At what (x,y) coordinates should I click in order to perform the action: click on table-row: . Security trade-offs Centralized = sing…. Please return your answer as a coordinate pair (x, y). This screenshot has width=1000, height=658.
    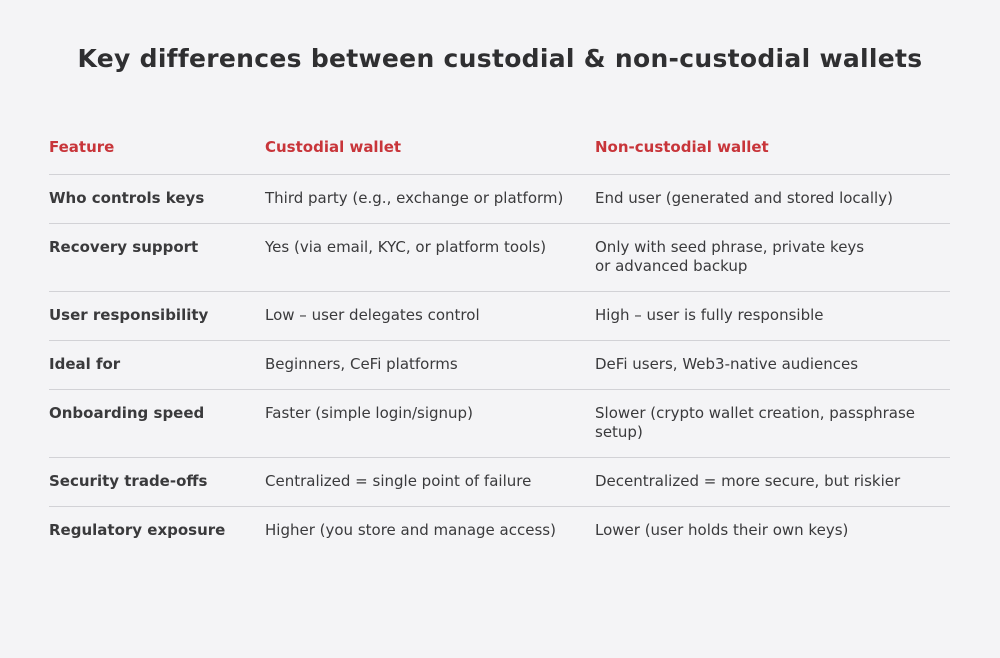
    Looking at the image, I should click on (499, 482).